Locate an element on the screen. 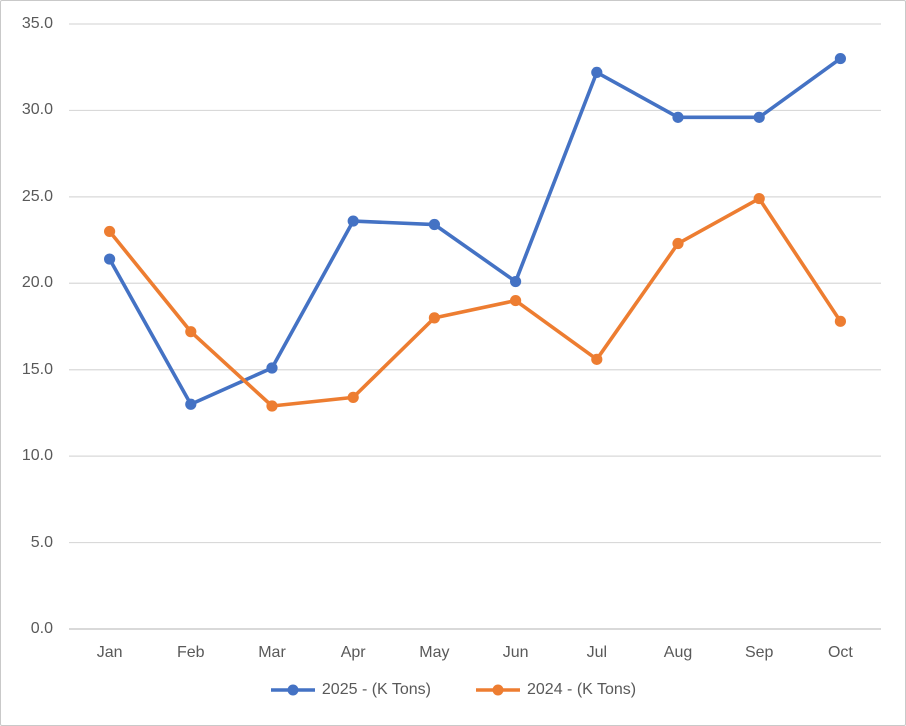 This screenshot has height=726, width=906. y-tick-label: 5.0 is located at coordinates (41, 542).